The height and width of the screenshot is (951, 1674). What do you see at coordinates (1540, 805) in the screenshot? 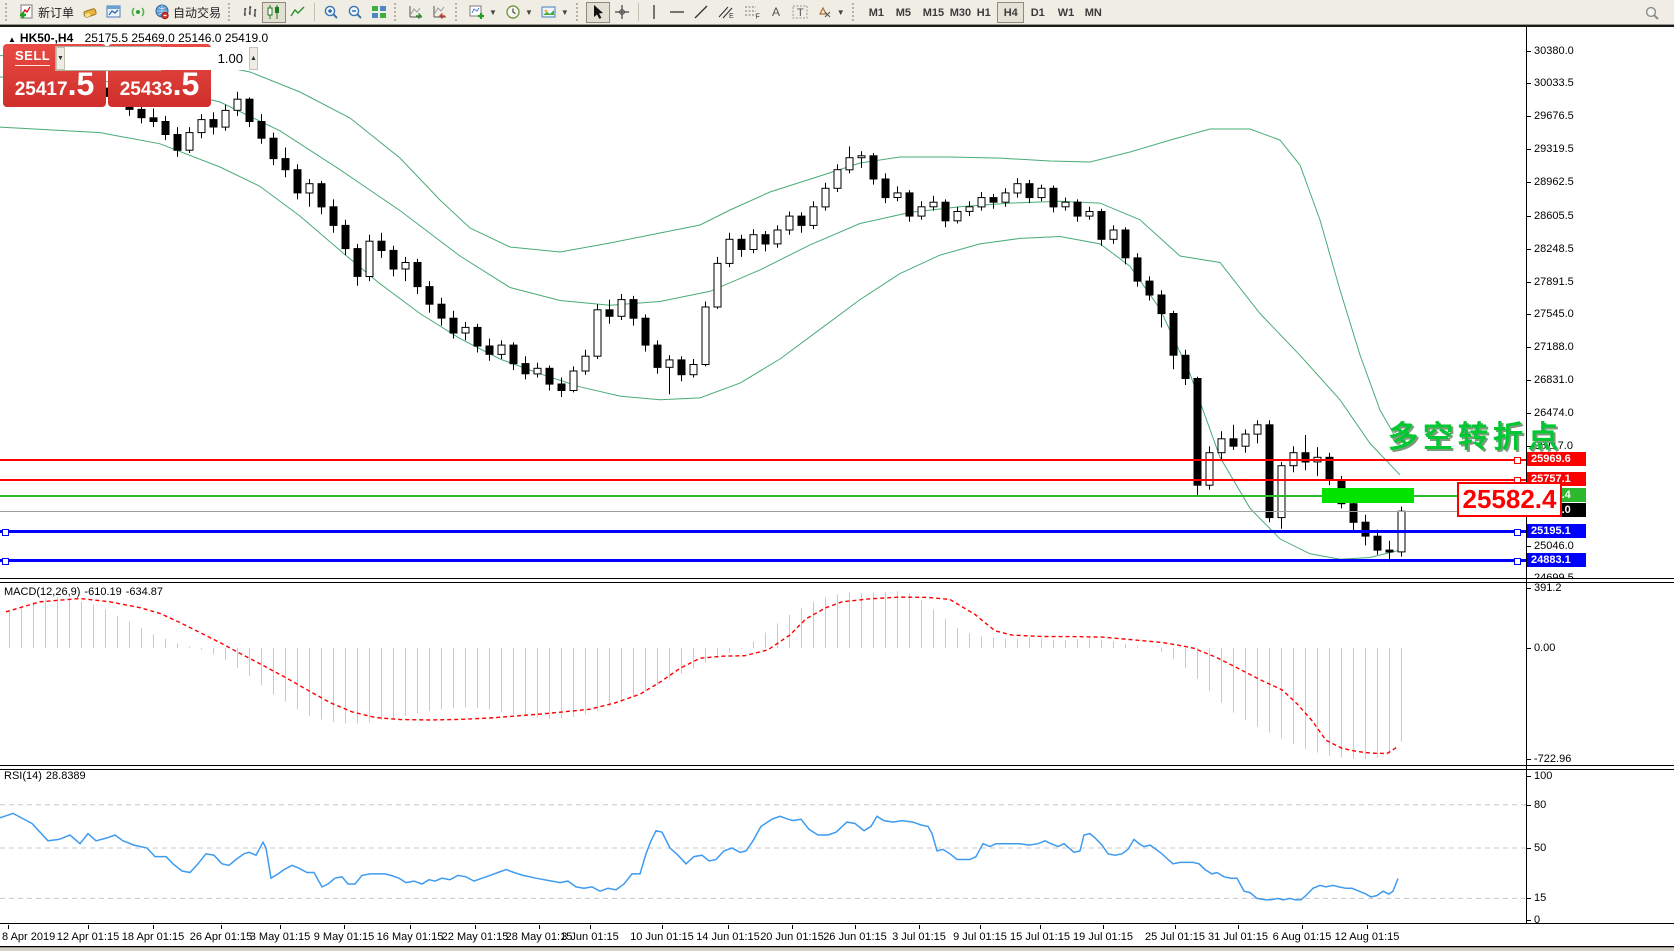
I see `rsi-tick-label: 80` at bounding box center [1540, 805].